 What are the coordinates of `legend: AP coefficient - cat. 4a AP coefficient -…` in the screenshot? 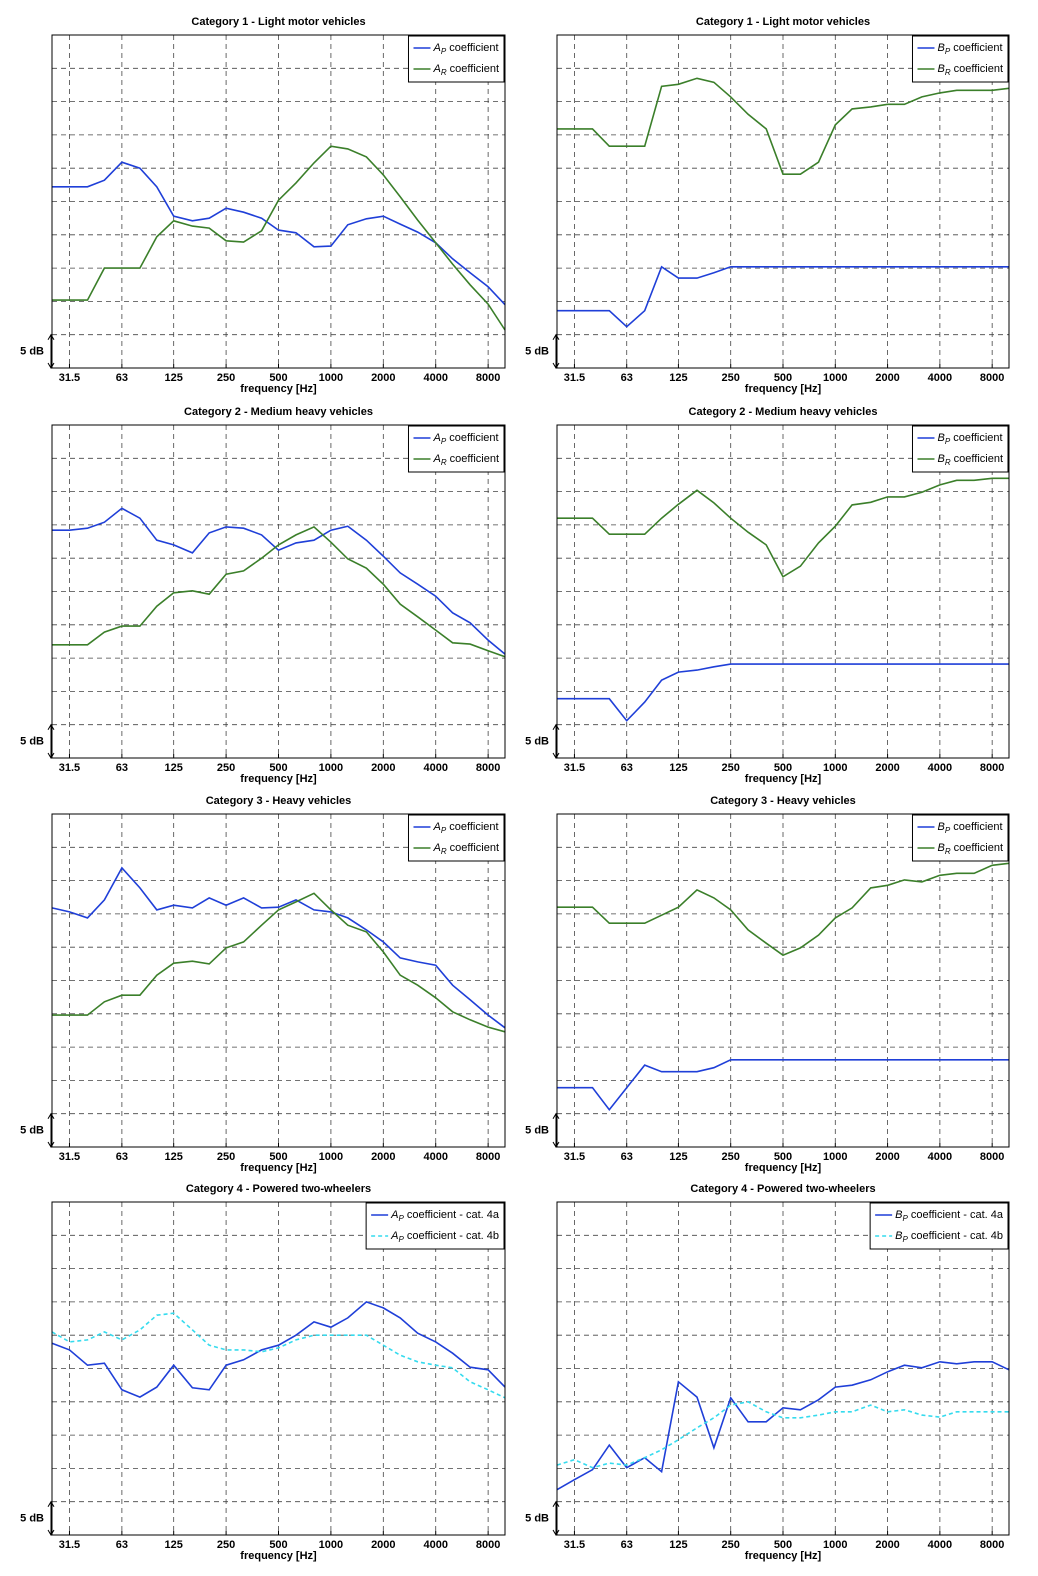 It's located at (435, 1226).